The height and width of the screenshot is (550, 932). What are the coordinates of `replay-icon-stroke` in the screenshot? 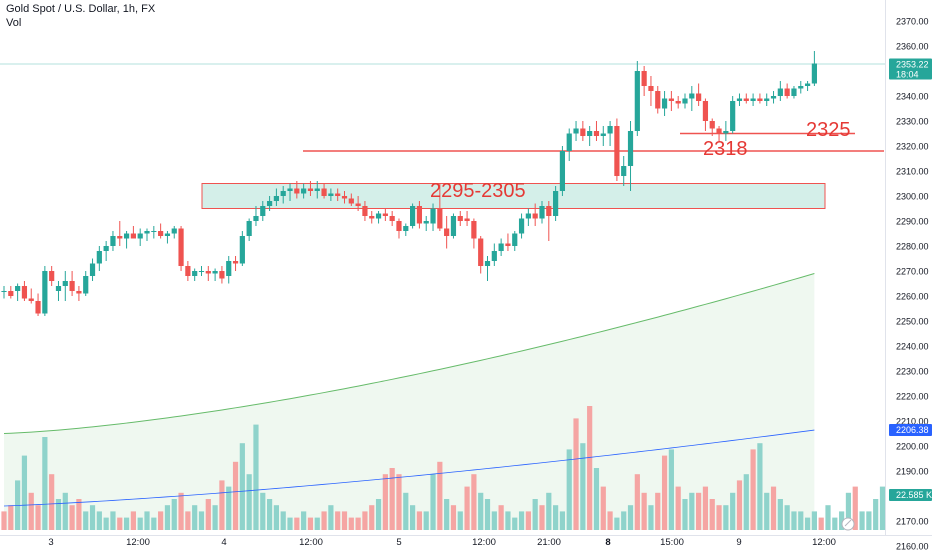 It's located at (848, 523).